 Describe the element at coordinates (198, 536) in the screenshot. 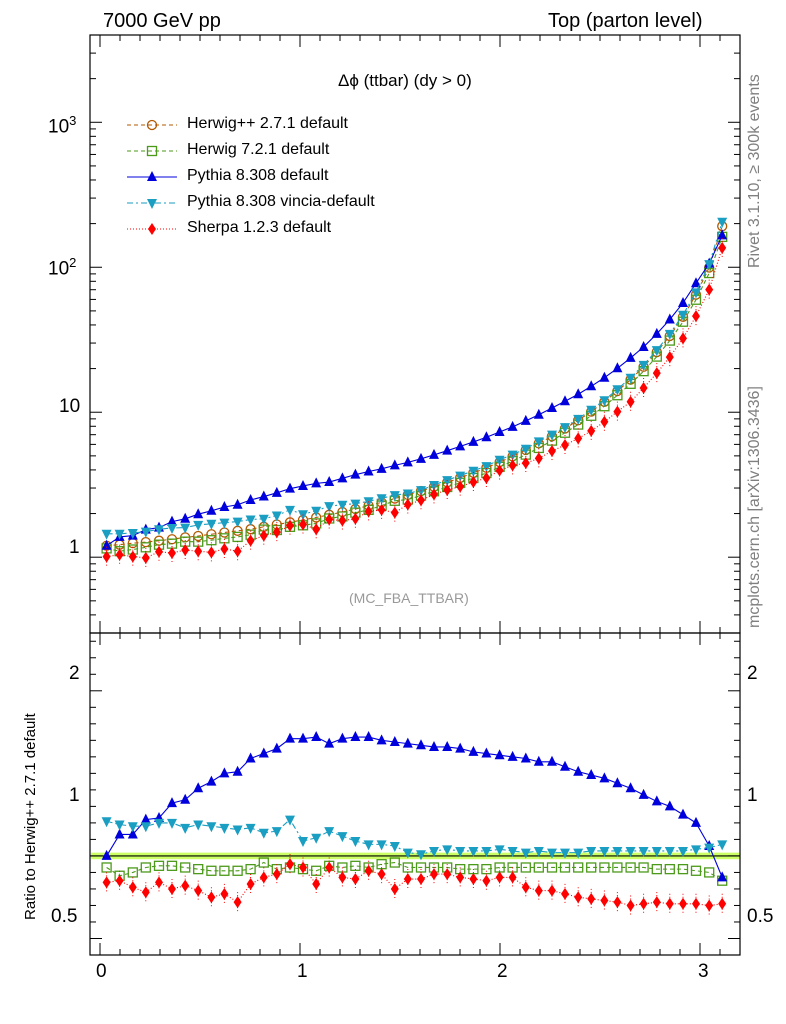

I see `main-point-herwigpp` at that location.